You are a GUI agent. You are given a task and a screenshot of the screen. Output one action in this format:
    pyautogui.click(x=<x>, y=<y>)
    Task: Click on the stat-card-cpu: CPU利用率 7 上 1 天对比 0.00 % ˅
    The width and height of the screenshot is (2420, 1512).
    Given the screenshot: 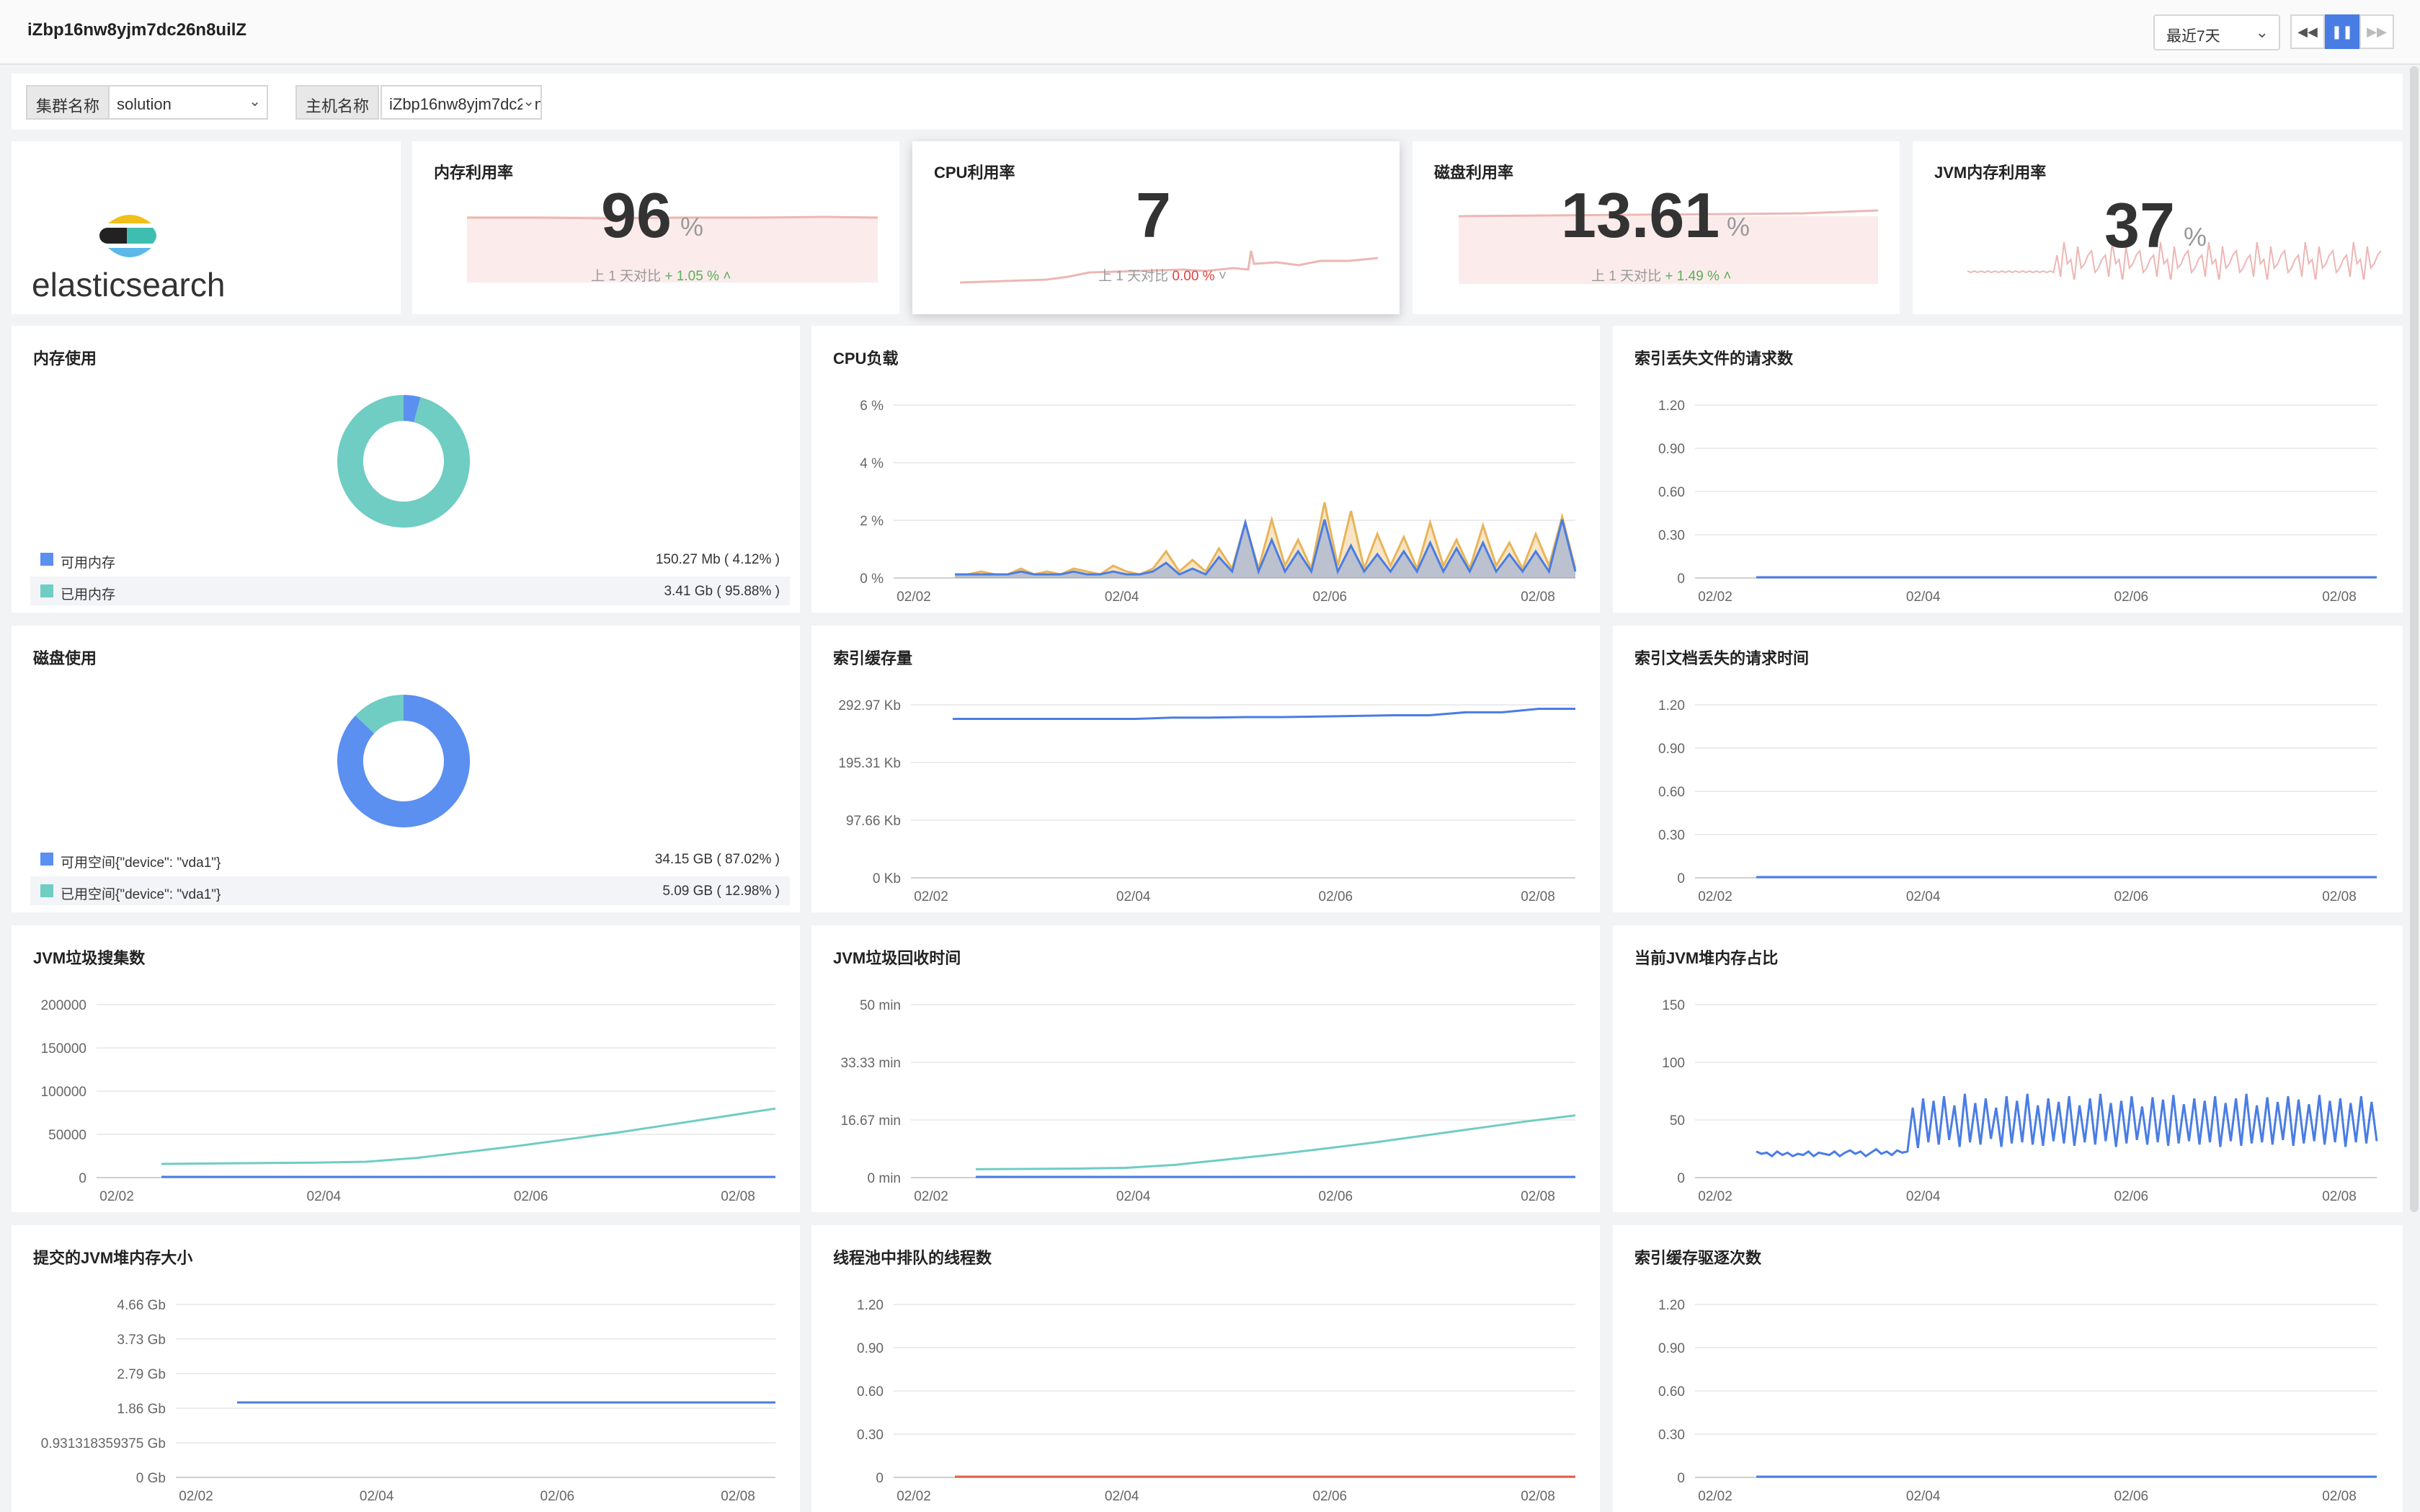 What is the action you would take?
    pyautogui.click(x=1156, y=228)
    